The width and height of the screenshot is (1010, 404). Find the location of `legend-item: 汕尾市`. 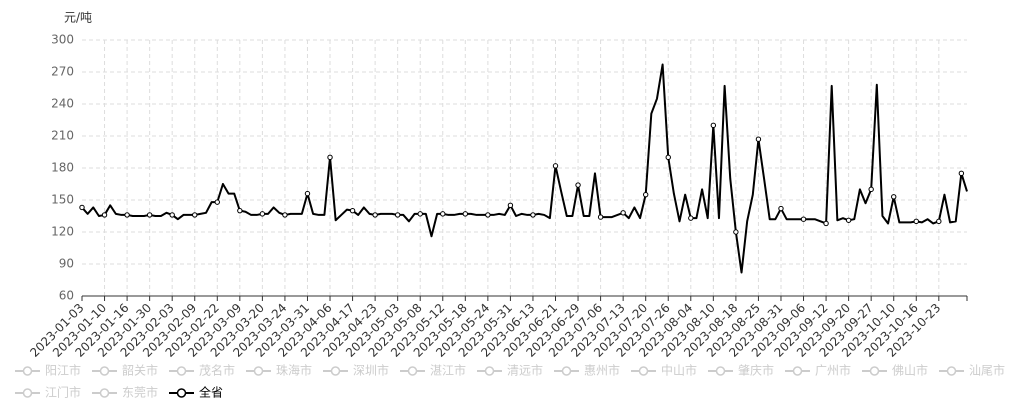

legend-item: 汕尾市 is located at coordinates (972, 370).